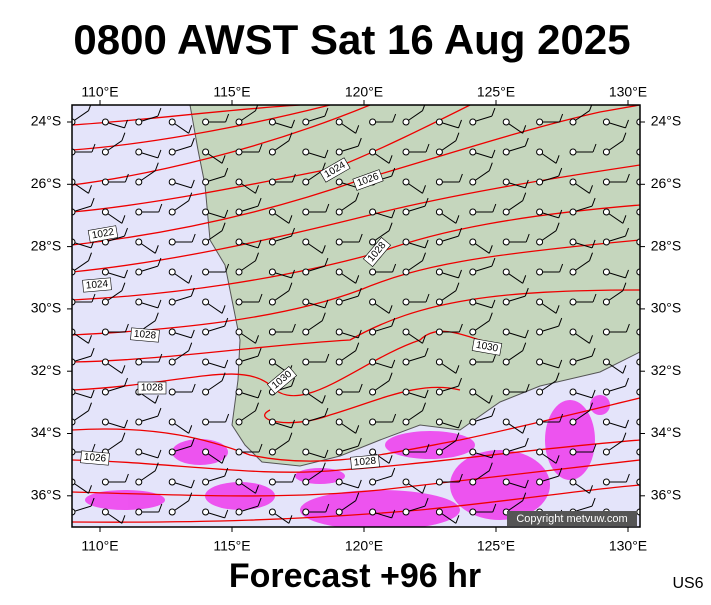 The height and width of the screenshot is (605, 711). Describe the element at coordinates (571, 519) in the screenshot. I see `copyright: Copyright metvuw.com` at that location.